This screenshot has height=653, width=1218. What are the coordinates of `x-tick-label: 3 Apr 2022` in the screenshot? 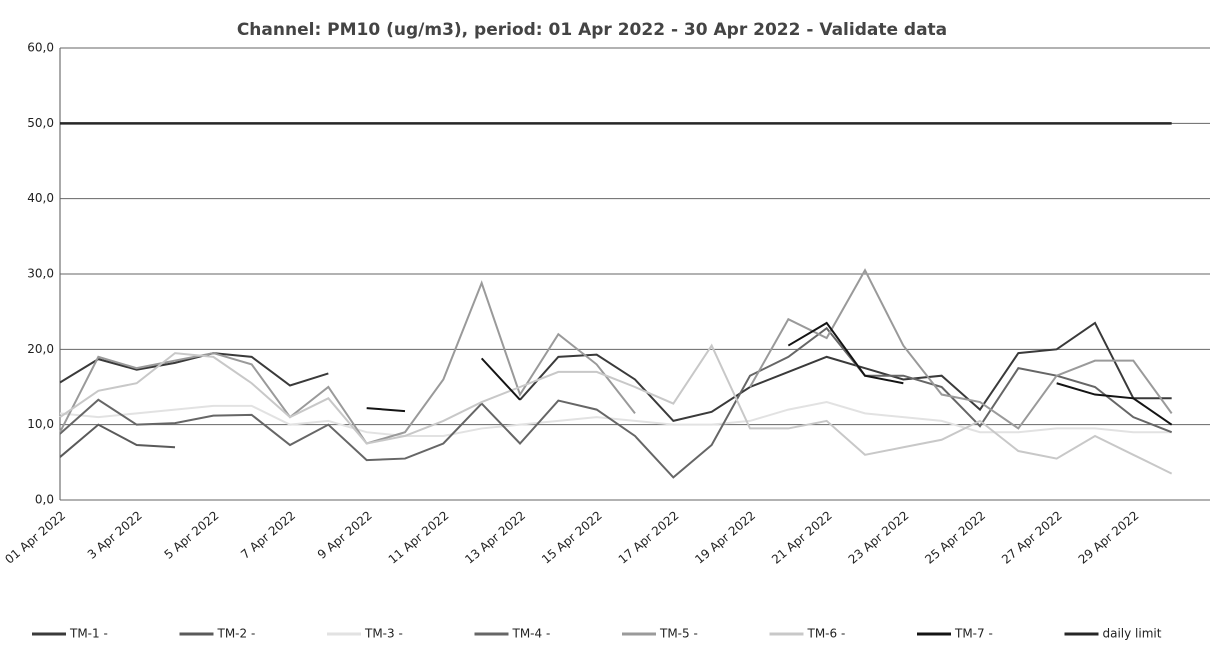 It's located at (115, 535).